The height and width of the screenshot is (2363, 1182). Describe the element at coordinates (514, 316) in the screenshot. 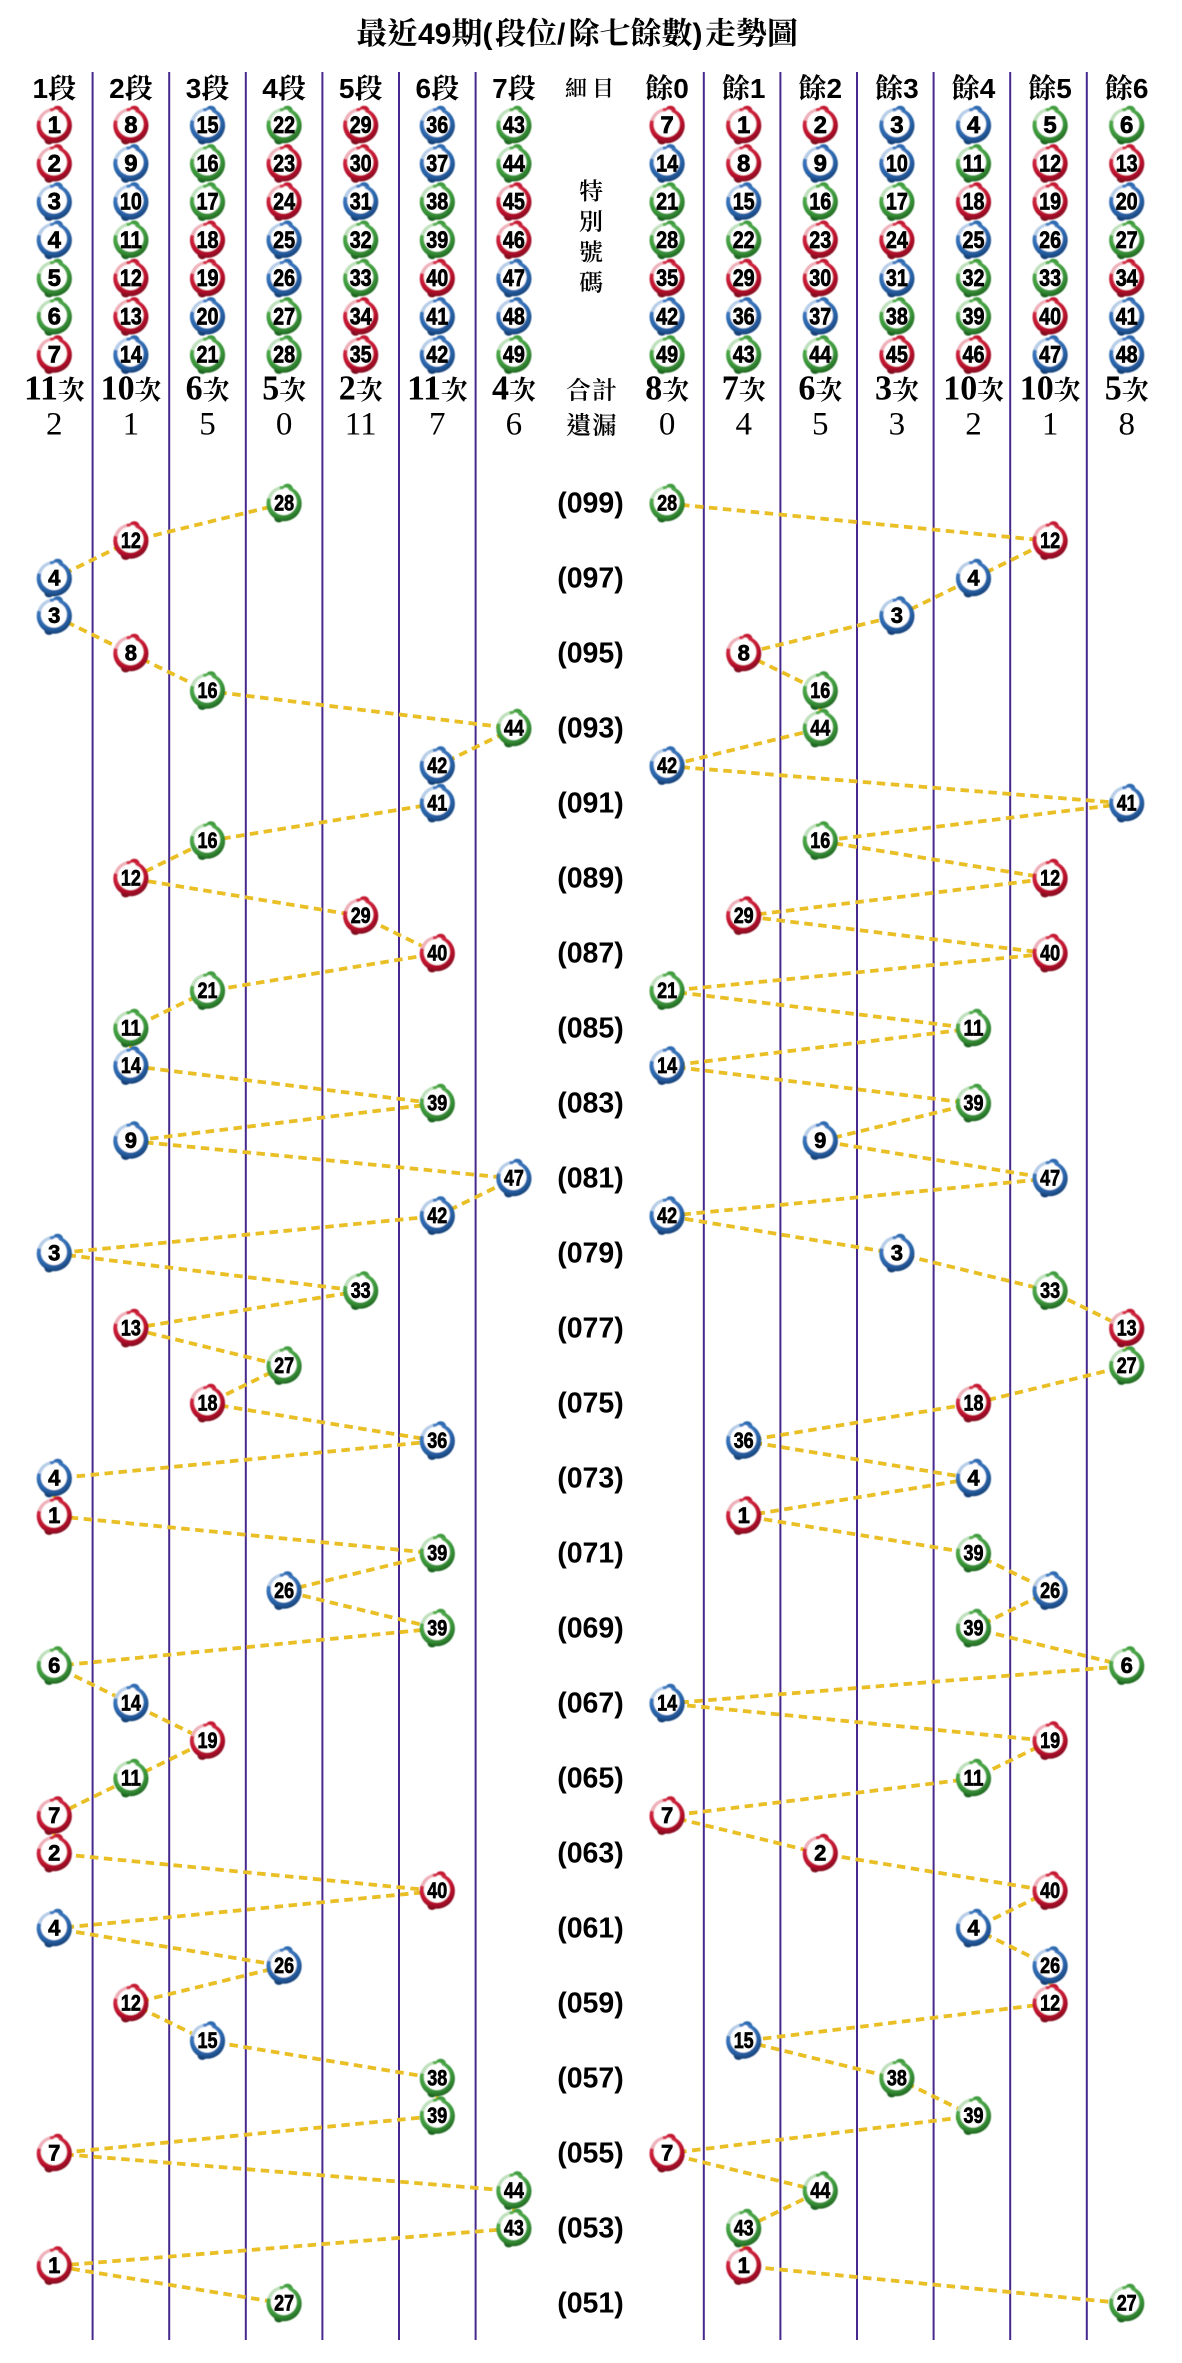

I see `svg-text: 48` at that location.